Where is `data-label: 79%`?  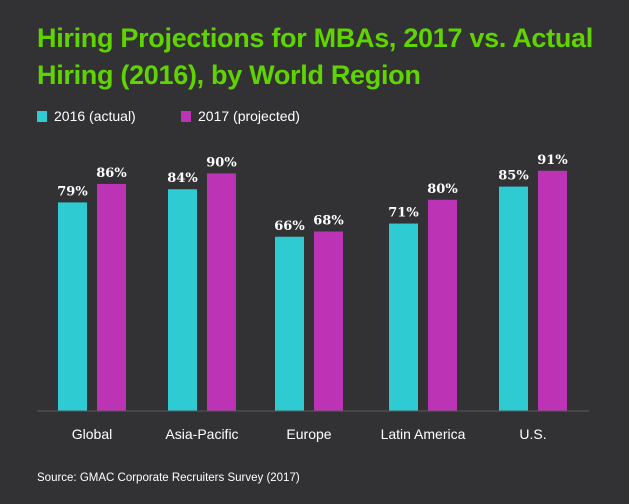 data-label: 79% is located at coordinates (72, 191).